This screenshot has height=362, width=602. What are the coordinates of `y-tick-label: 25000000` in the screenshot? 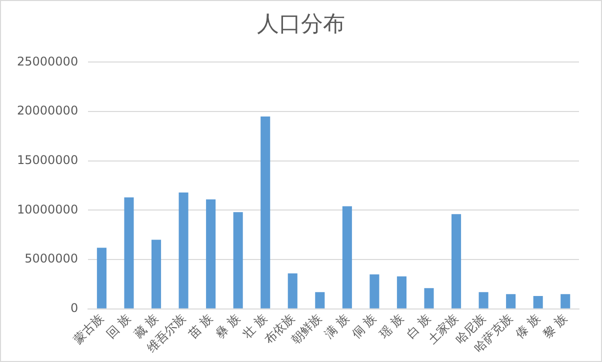 It's located at (47, 61).